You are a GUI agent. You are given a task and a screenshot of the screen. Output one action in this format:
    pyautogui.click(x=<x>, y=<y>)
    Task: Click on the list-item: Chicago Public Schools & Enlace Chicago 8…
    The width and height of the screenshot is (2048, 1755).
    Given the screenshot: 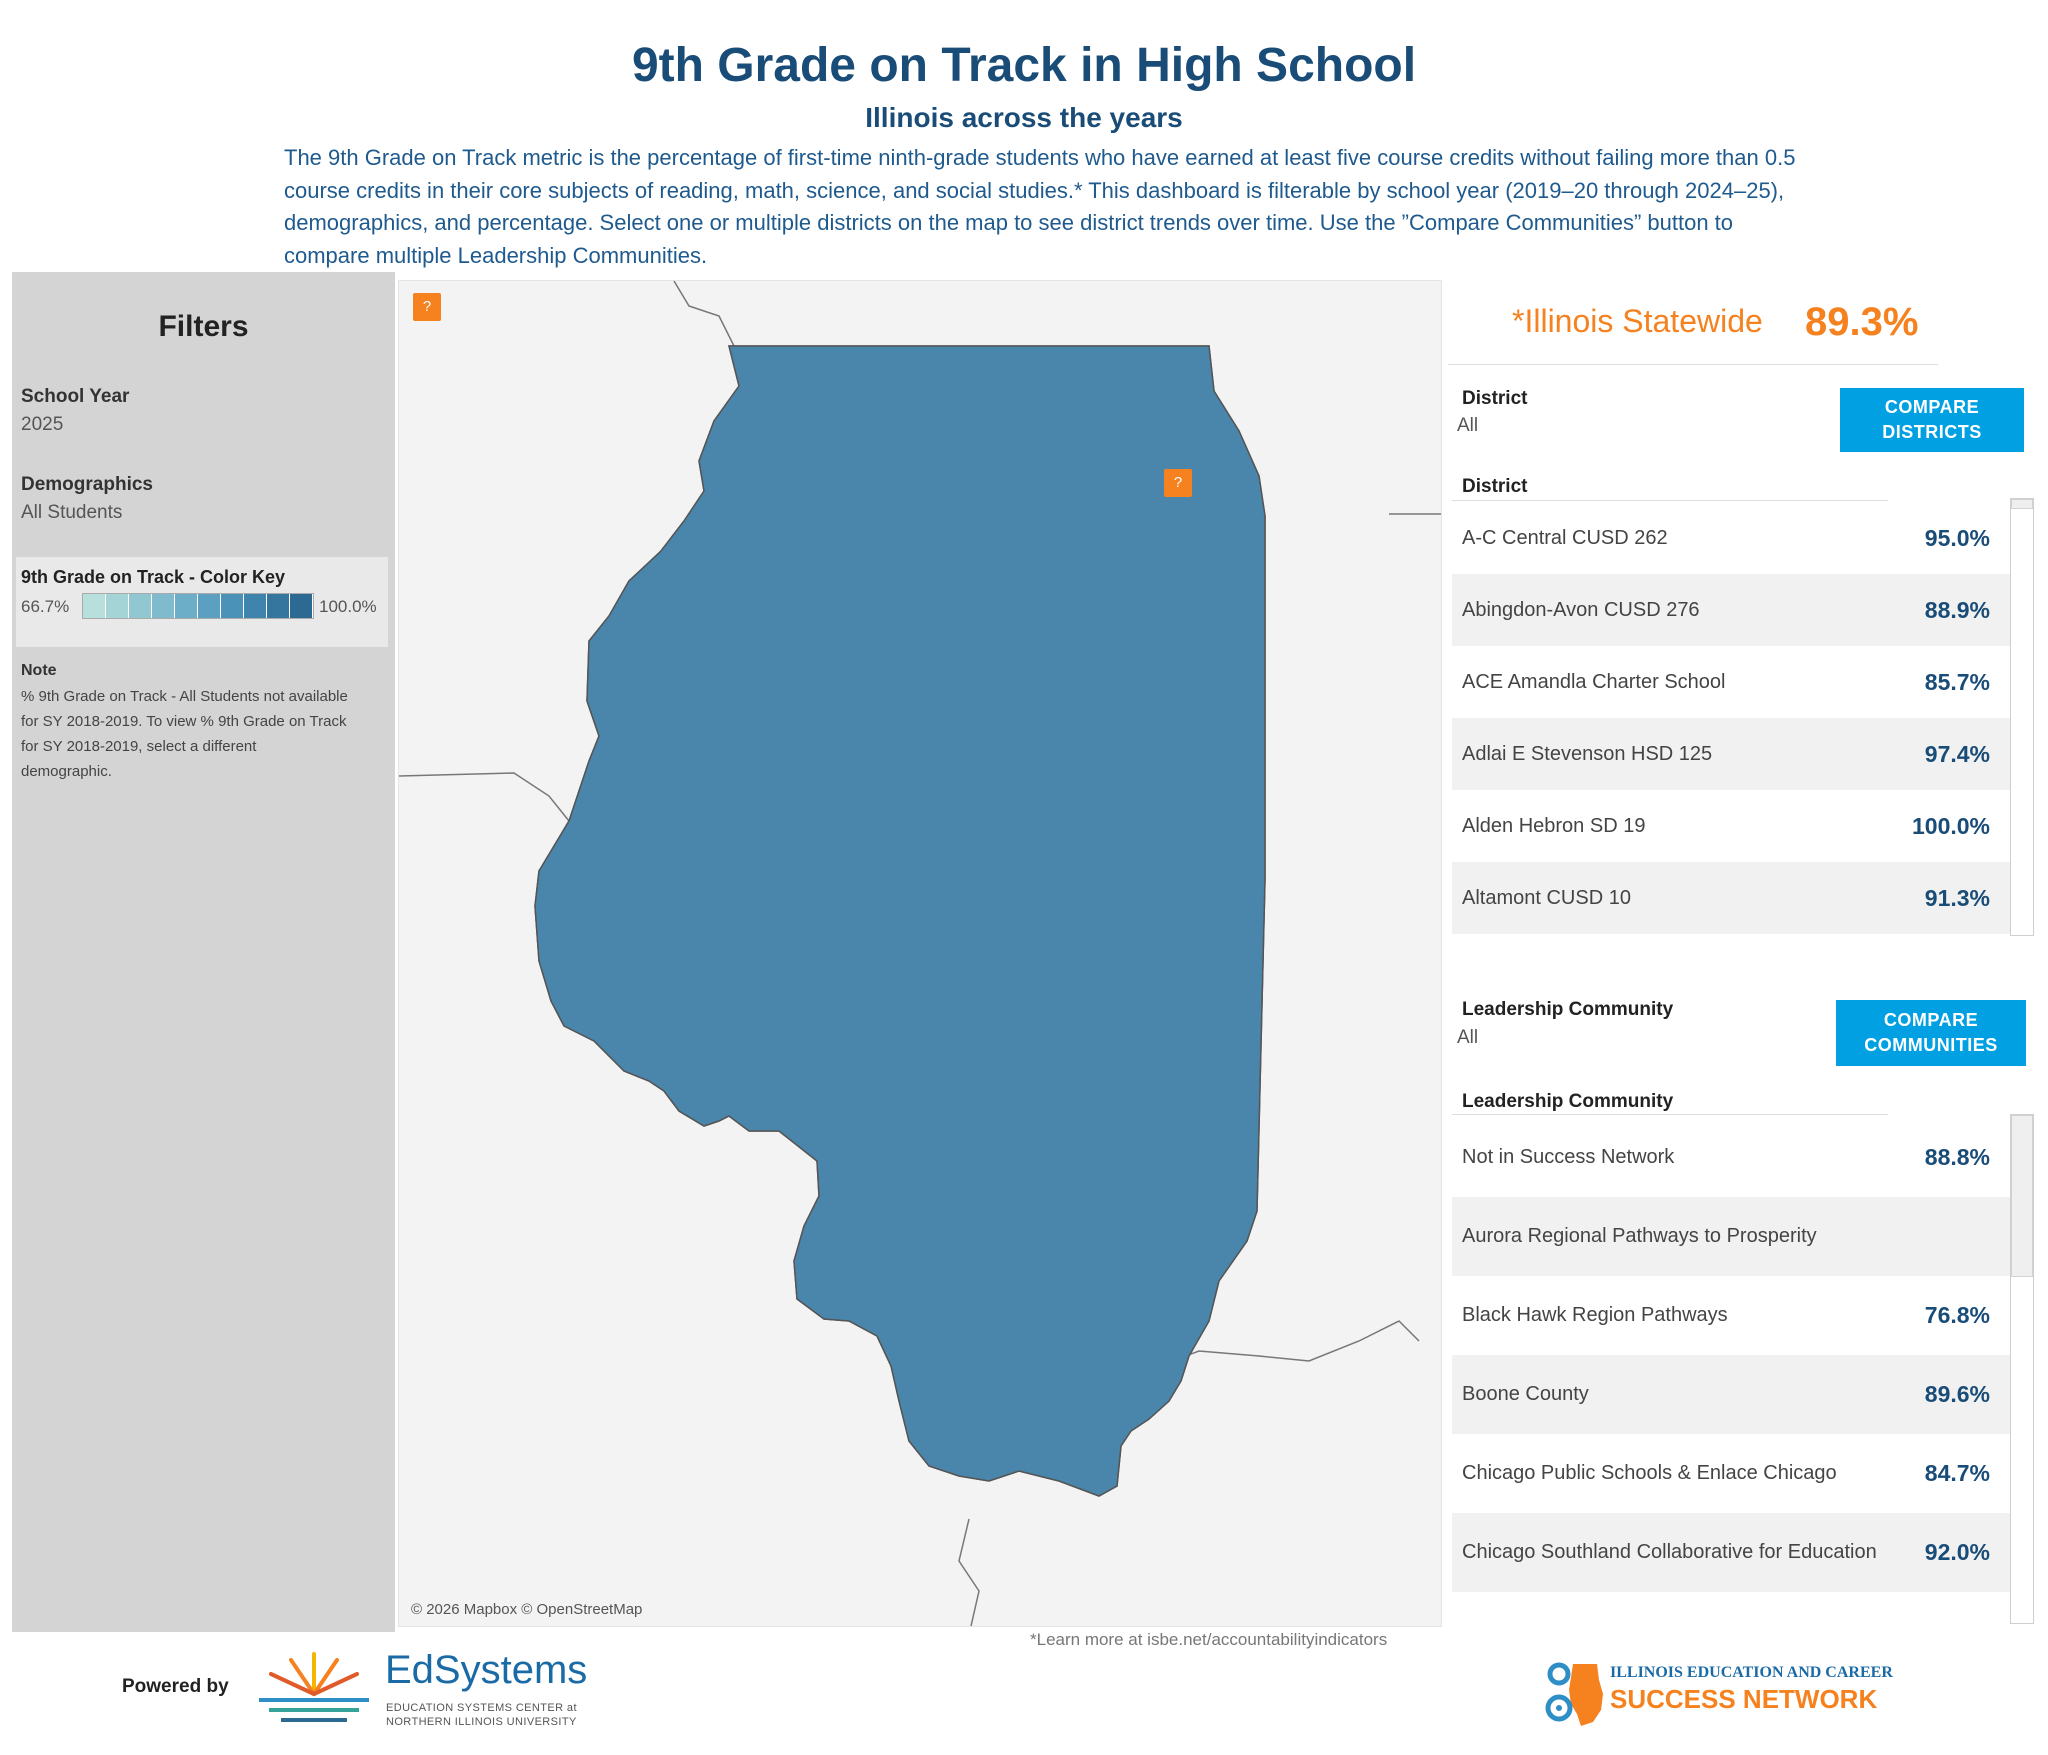 What is the action you would take?
    pyautogui.click(x=1732, y=1473)
    